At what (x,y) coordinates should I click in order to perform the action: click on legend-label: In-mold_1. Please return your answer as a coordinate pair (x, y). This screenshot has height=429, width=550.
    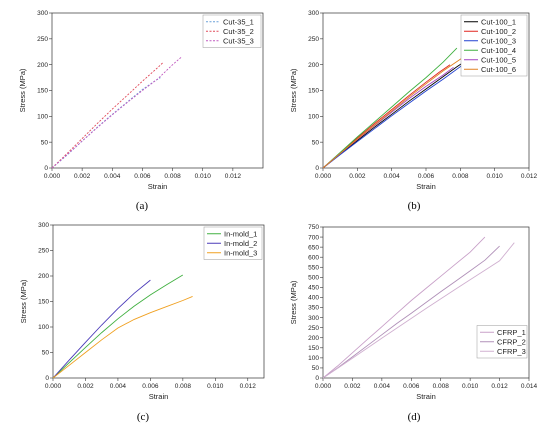
    Looking at the image, I should click on (240, 233).